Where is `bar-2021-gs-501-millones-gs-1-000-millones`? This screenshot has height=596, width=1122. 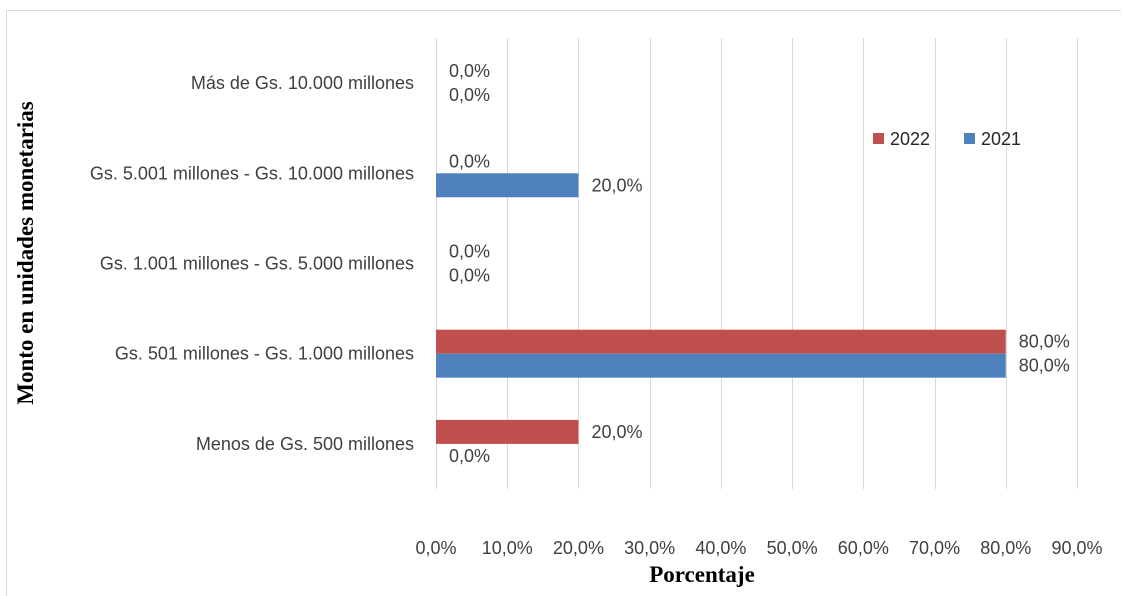 bar-2021-gs-501-millones-gs-1-000-millones is located at coordinates (721, 365).